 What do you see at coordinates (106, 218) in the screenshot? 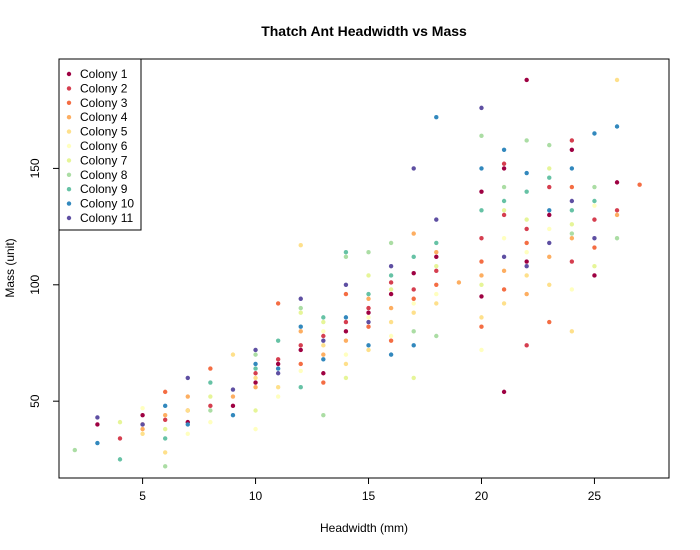
I see `legend-label: Colony 11` at bounding box center [106, 218].